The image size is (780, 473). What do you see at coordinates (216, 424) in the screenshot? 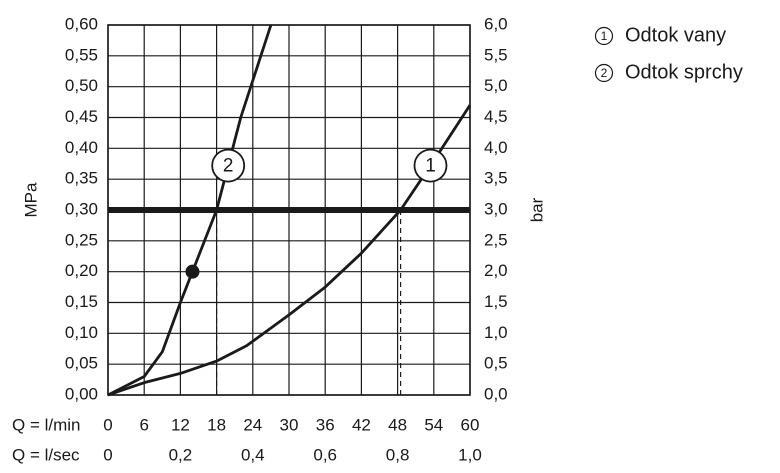
I see `x-tick-label: 18` at bounding box center [216, 424].